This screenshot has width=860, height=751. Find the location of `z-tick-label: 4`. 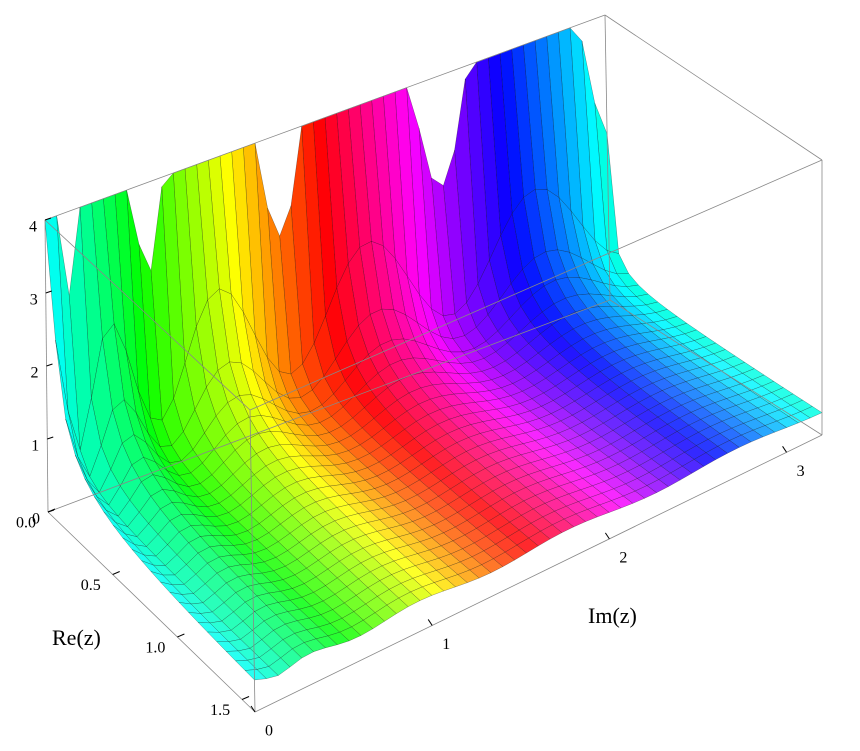

z-tick-label: 4 is located at coordinates (33, 227).